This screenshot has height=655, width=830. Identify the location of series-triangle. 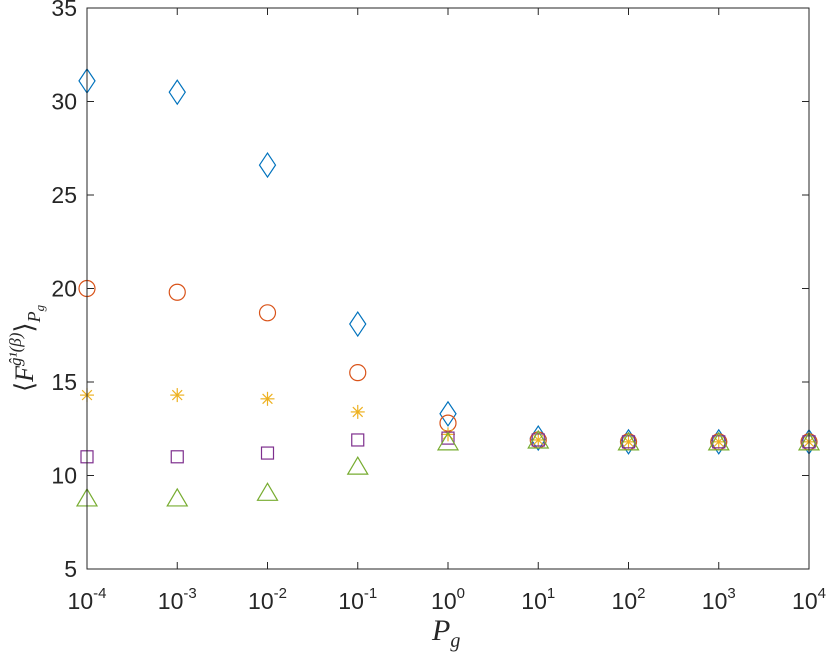
(448, 468).